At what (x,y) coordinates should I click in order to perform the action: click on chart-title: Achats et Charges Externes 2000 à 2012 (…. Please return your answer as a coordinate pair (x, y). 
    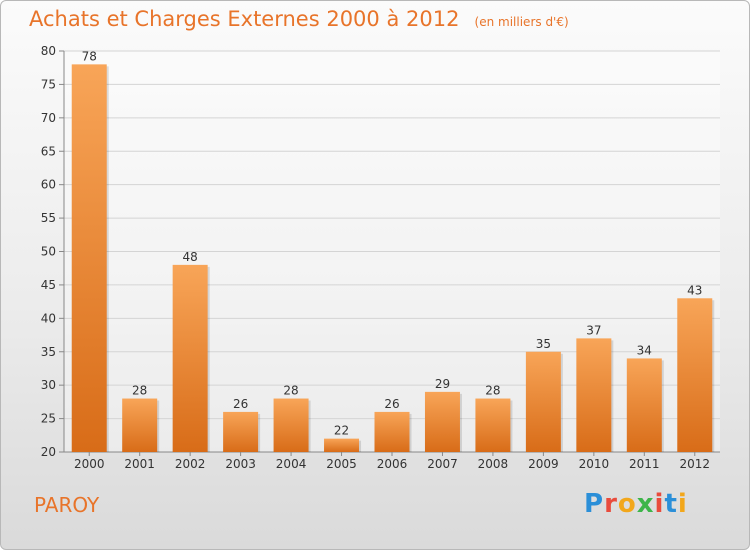
    Looking at the image, I should click on (299, 19).